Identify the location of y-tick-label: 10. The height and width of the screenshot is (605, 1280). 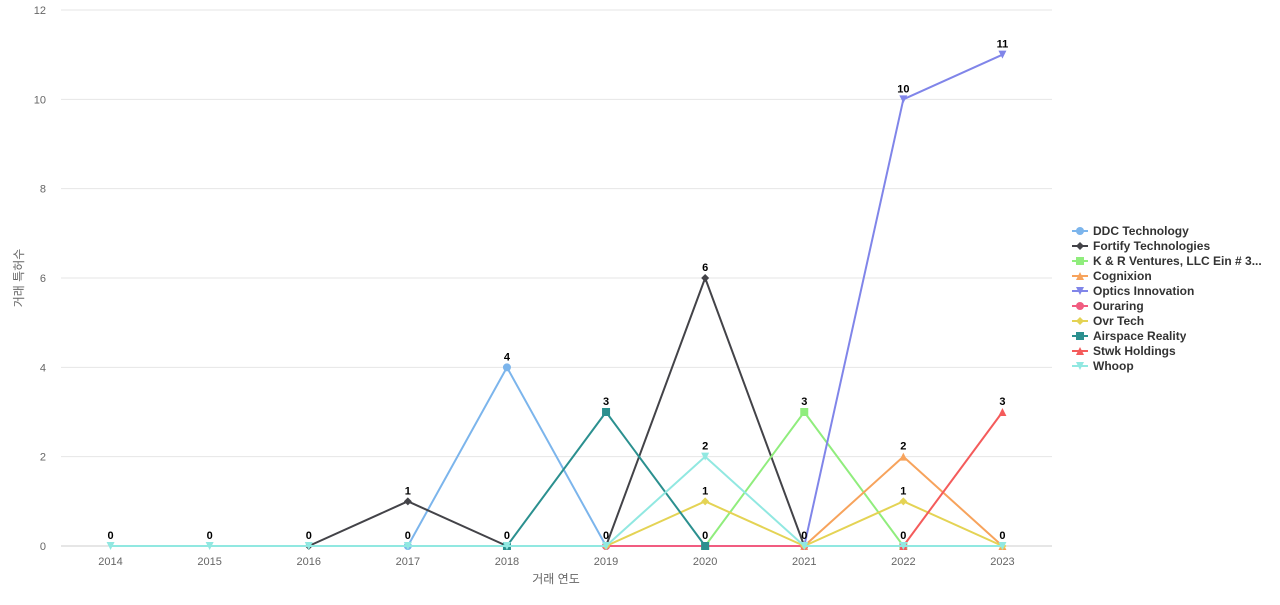
(40, 100).